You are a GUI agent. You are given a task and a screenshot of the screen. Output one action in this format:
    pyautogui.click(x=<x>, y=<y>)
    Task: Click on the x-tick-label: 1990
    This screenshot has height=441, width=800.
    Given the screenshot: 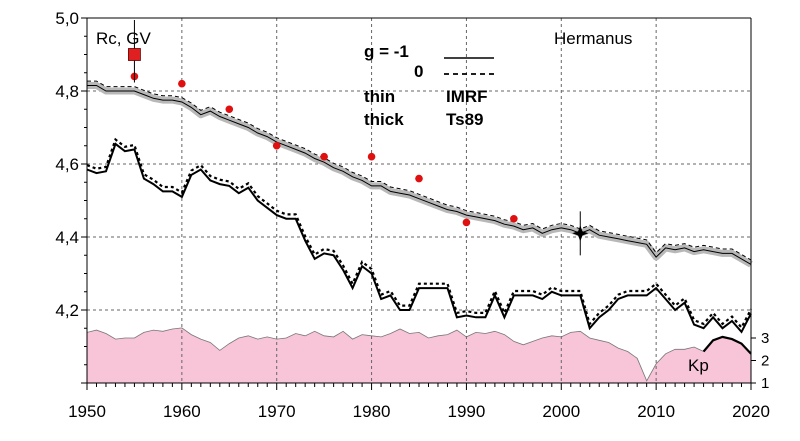 What is the action you would take?
    pyautogui.click(x=467, y=411)
    